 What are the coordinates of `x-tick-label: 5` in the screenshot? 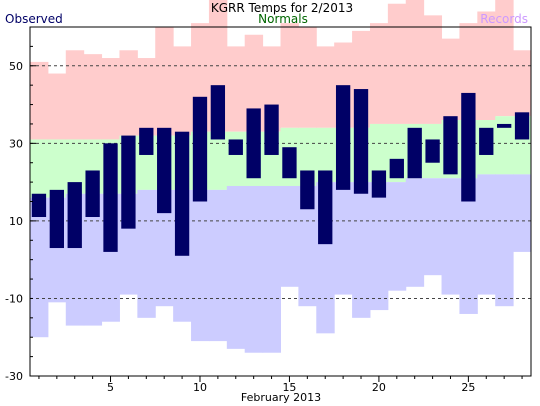 It's located at (110, 387).